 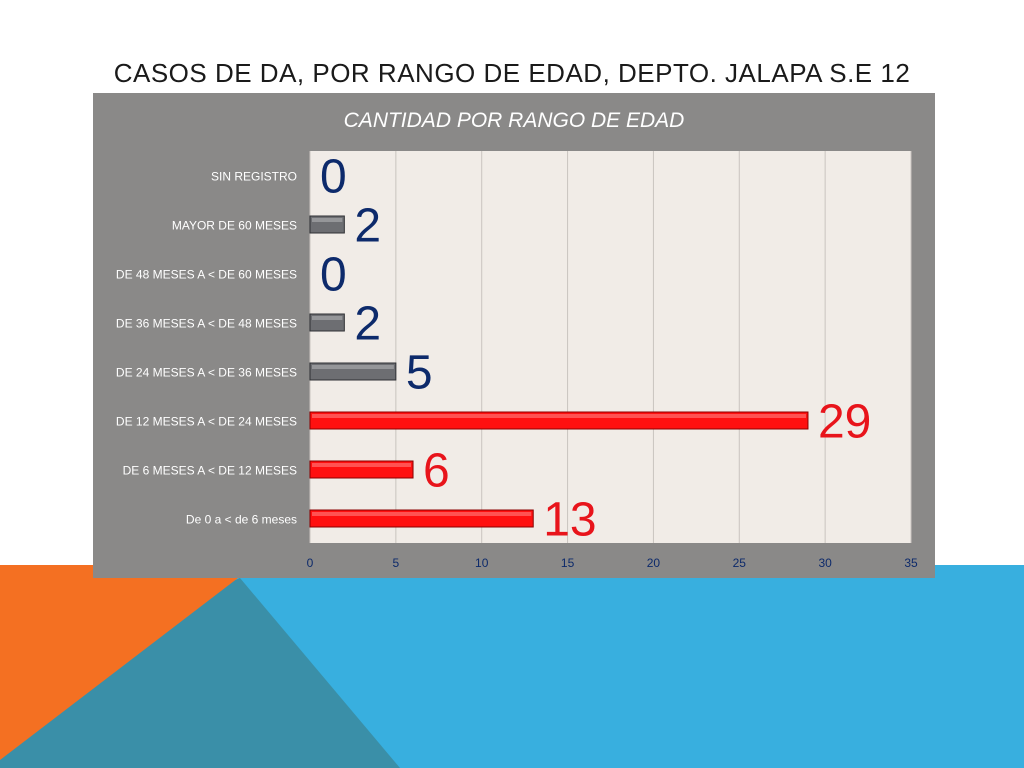 What do you see at coordinates (396, 563) in the screenshot?
I see `x-tick-label: 5` at bounding box center [396, 563].